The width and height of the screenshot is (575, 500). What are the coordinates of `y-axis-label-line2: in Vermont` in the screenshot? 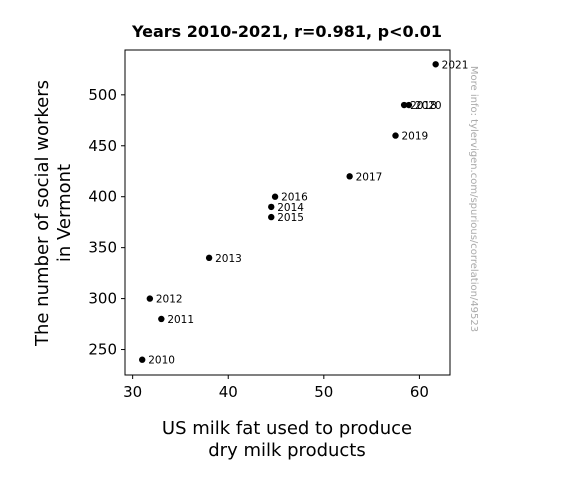 It's located at (64, 213).